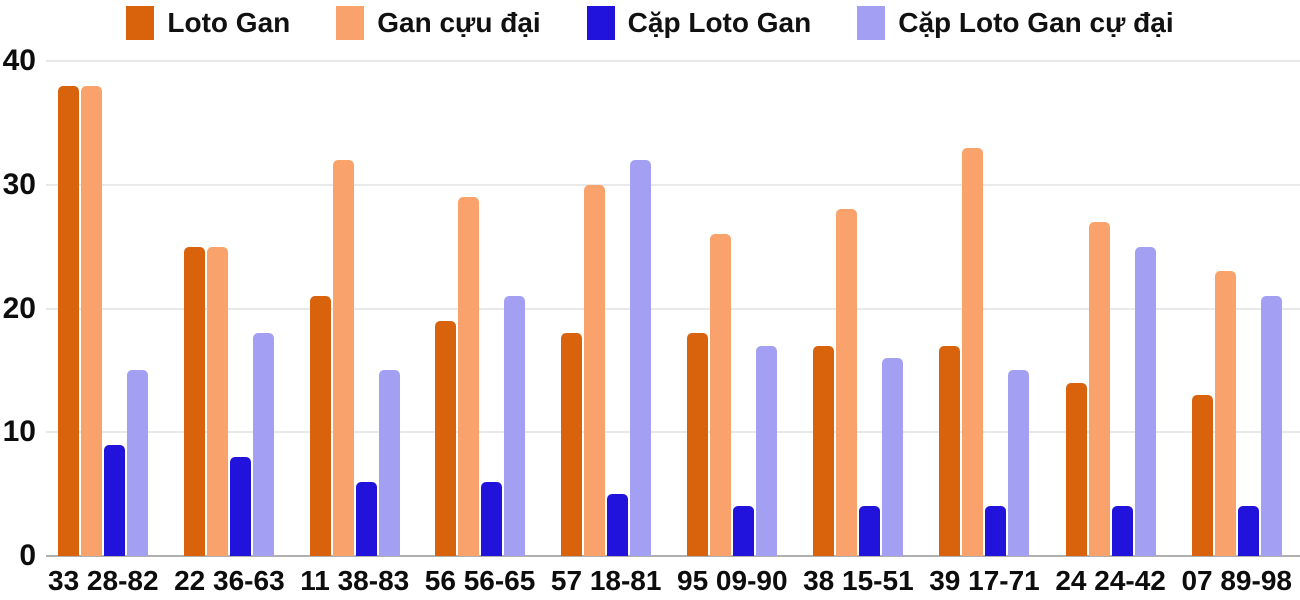 This screenshot has width=1300, height=600. What do you see at coordinates (1236, 580) in the screenshot?
I see `x-axis-category-label: 07 89-98` at bounding box center [1236, 580].